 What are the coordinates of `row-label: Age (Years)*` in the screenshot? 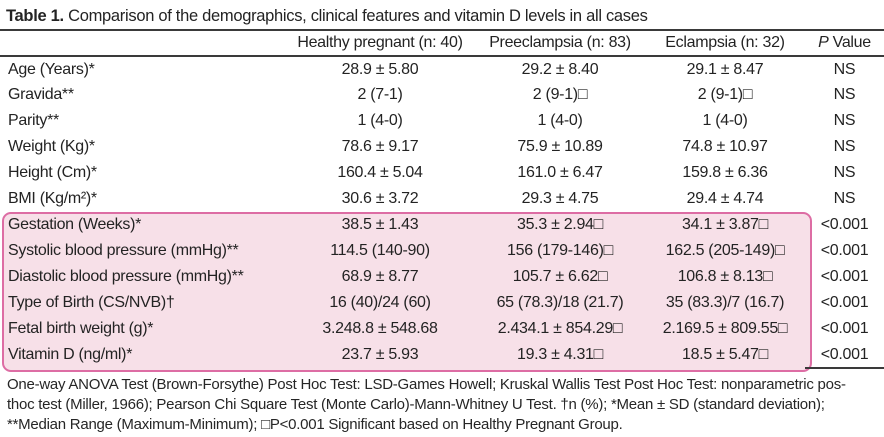 It's located at (51, 69).